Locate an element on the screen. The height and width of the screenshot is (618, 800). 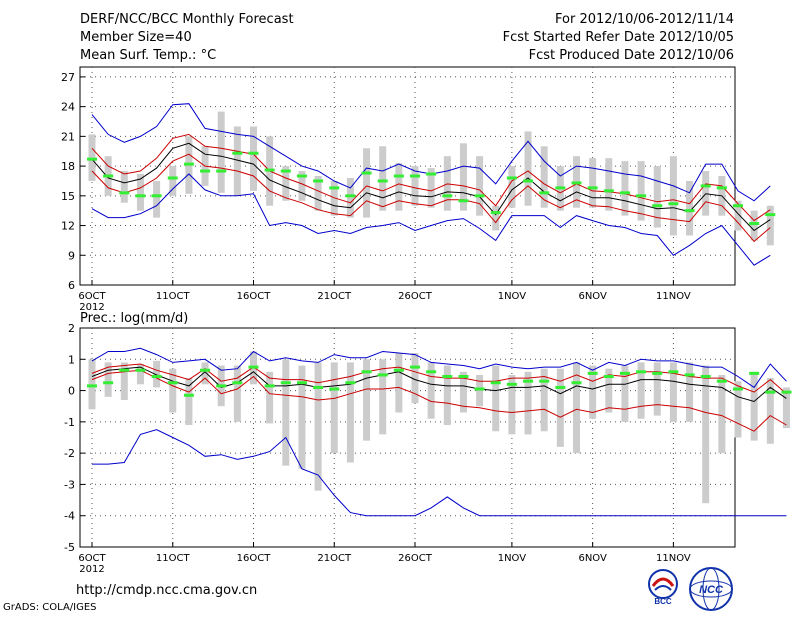
forecast-started-date: Fcst Started Refer Date 2012/10/05 is located at coordinates (618, 37).